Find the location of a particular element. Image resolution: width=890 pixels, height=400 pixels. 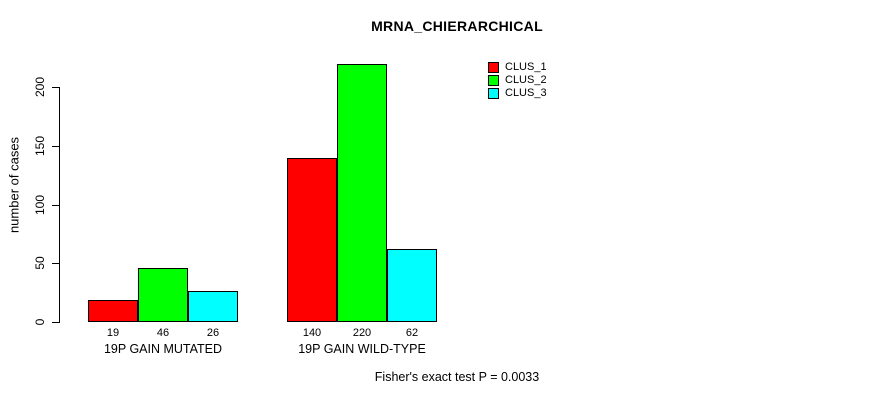

legend-entry-label: CLUS_2 is located at coordinates (526, 80).